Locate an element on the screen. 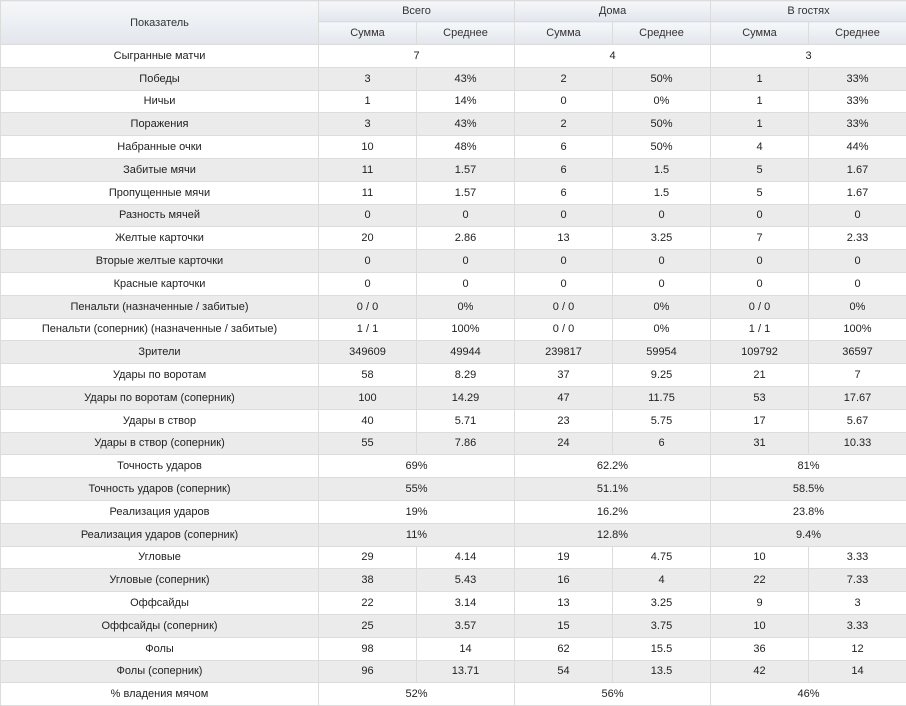 The image size is (906, 706). row-label: Вторые желтые карточки is located at coordinates (160, 261).